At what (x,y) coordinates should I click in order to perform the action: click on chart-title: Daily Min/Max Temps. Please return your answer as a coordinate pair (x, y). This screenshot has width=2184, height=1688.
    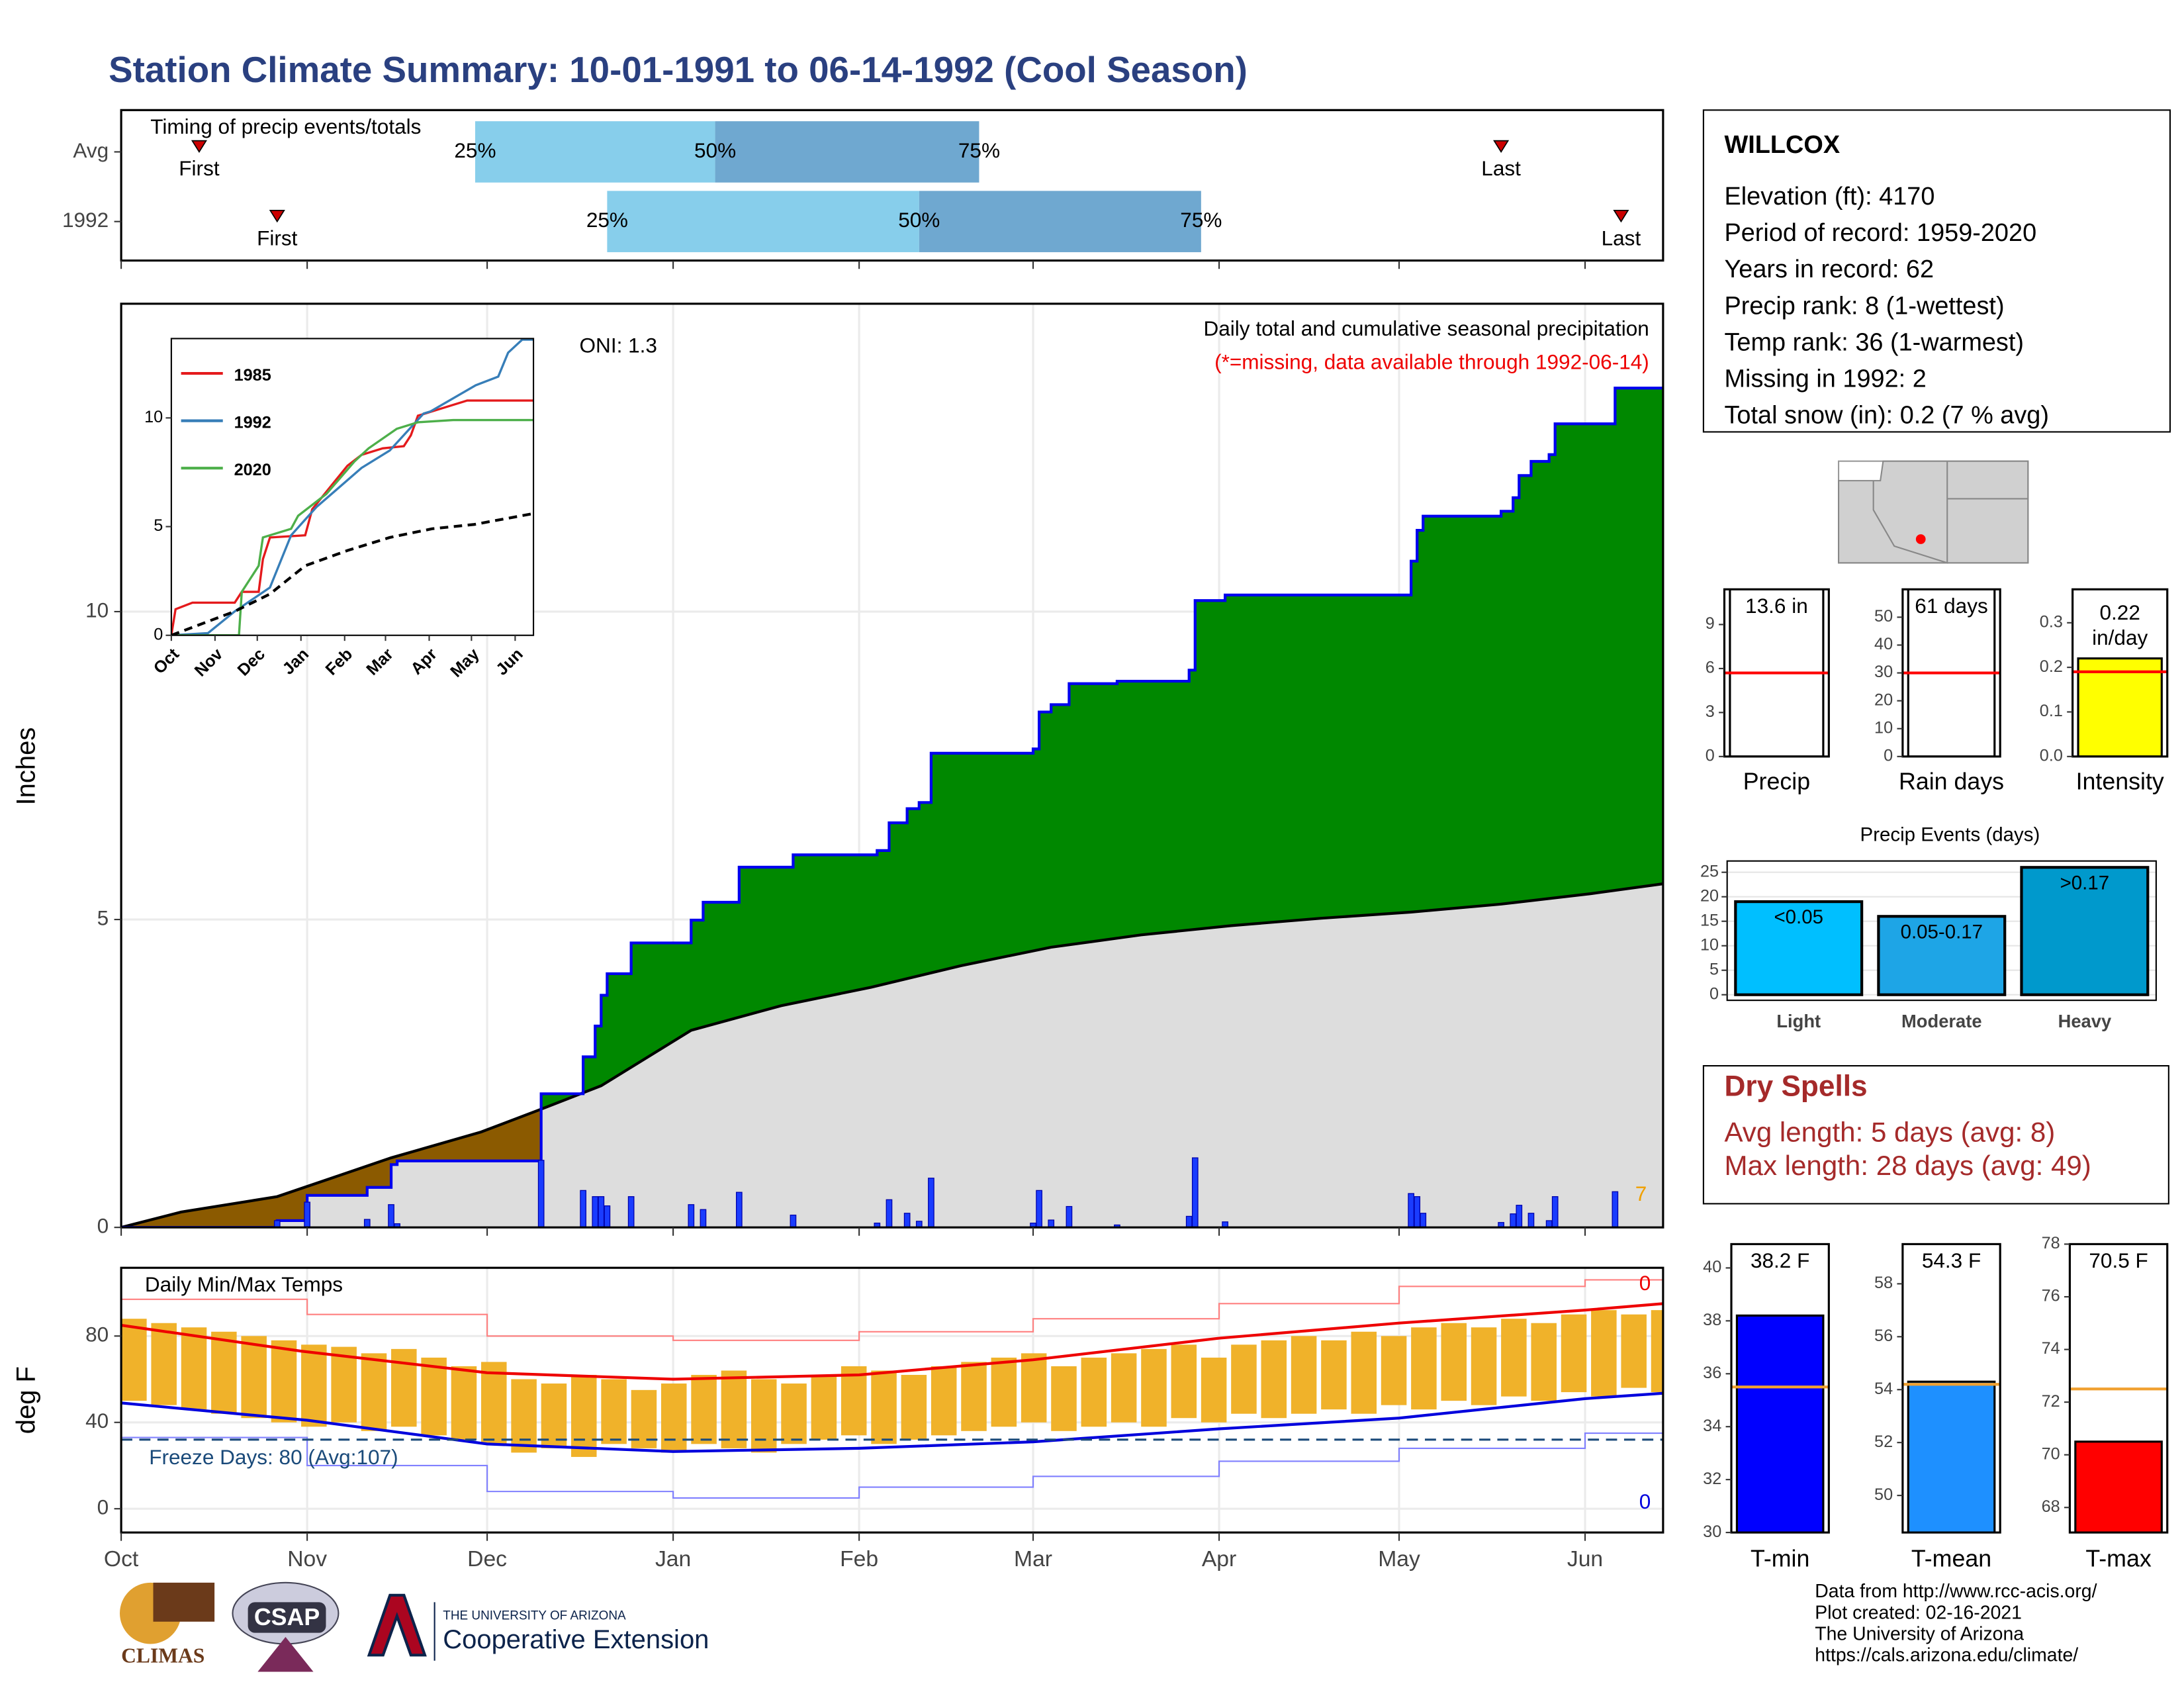
    Looking at the image, I should click on (244, 1284).